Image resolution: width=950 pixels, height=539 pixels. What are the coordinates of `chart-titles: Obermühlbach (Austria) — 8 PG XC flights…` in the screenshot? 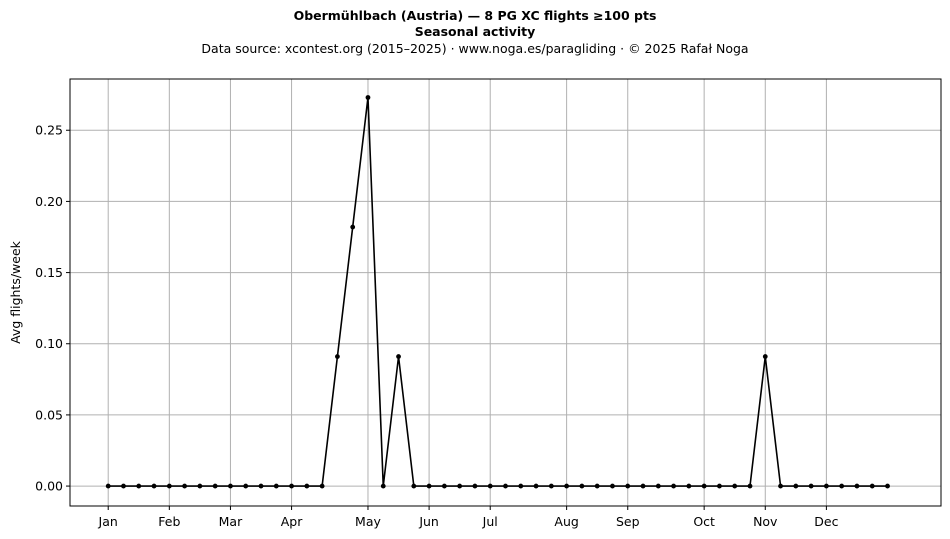 It's located at (475, 33).